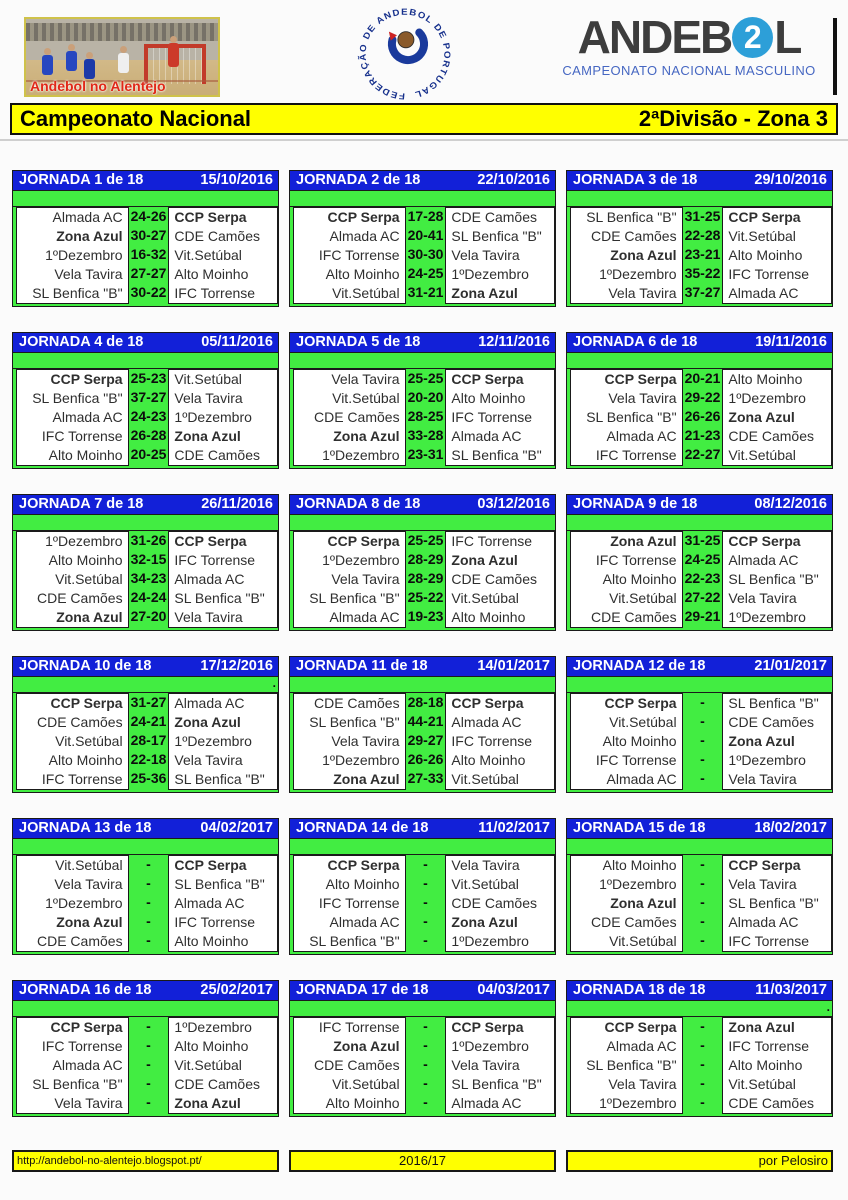 Image resolution: width=848 pixels, height=1200 pixels. What do you see at coordinates (639, 579) in the screenshot?
I see `home-team-cell: Alto Moinho` at bounding box center [639, 579].